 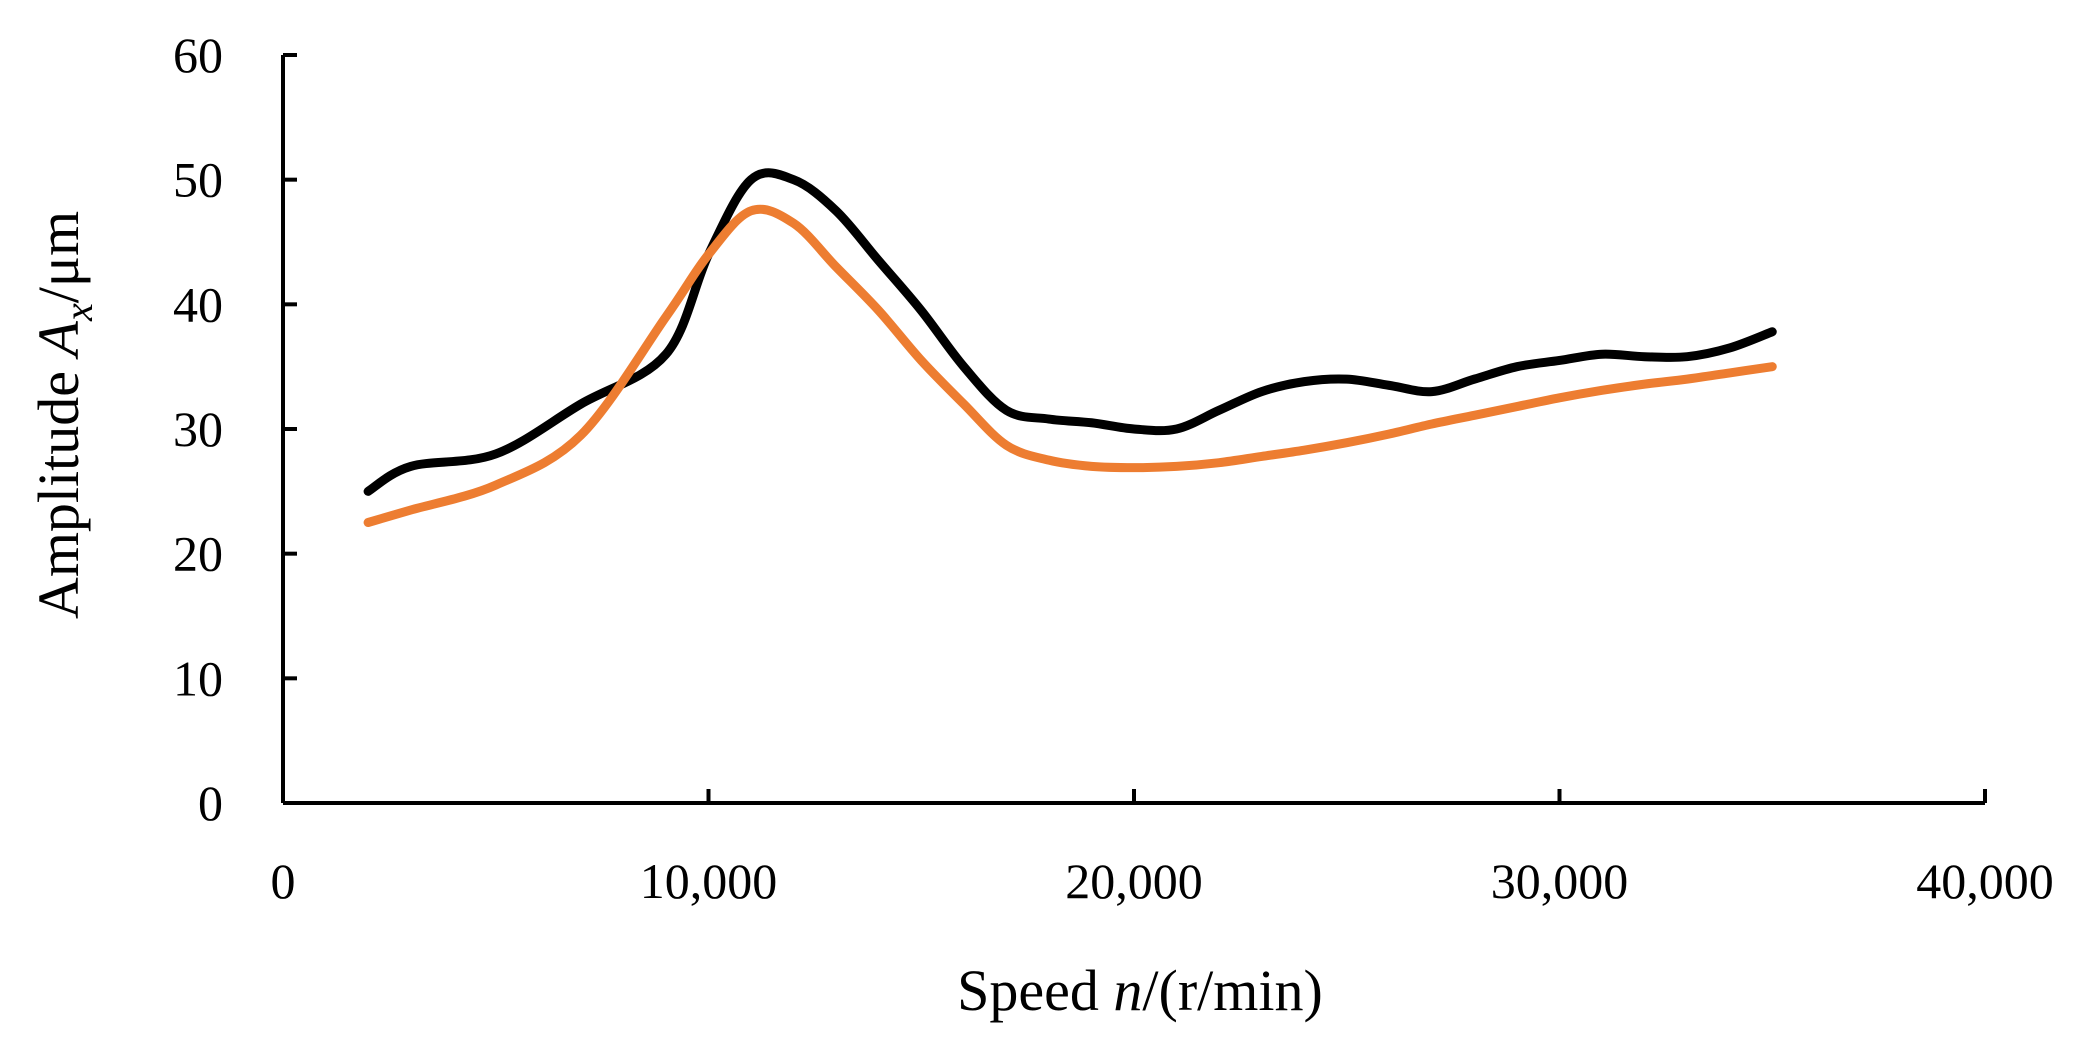 I want to click on y-tick-label: 40, so click(x=198, y=304).